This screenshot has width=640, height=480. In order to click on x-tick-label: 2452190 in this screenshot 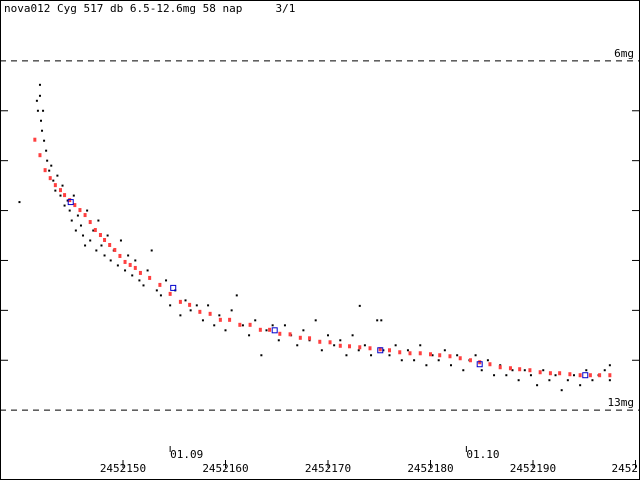, I will do `click(533, 468)`.